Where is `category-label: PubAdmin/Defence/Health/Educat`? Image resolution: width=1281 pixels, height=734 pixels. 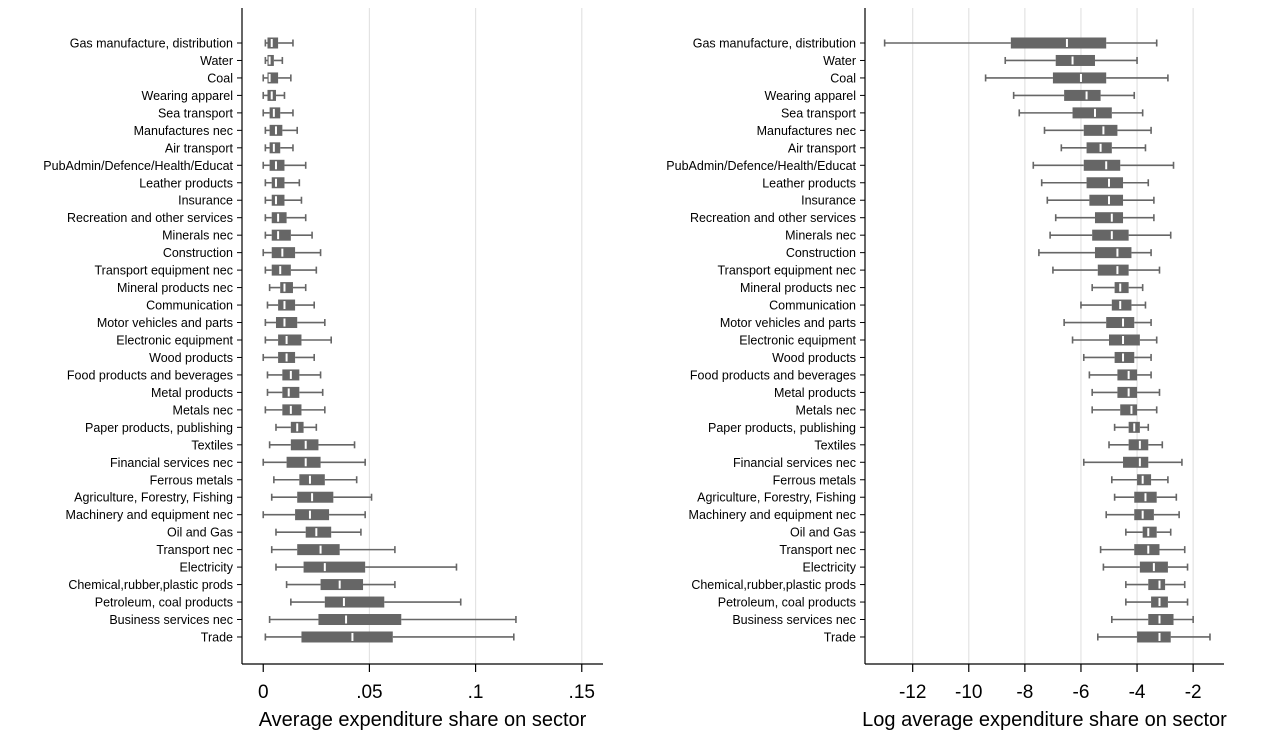
category-label: PubAdmin/Defence/Health/Educat is located at coordinates (138, 166).